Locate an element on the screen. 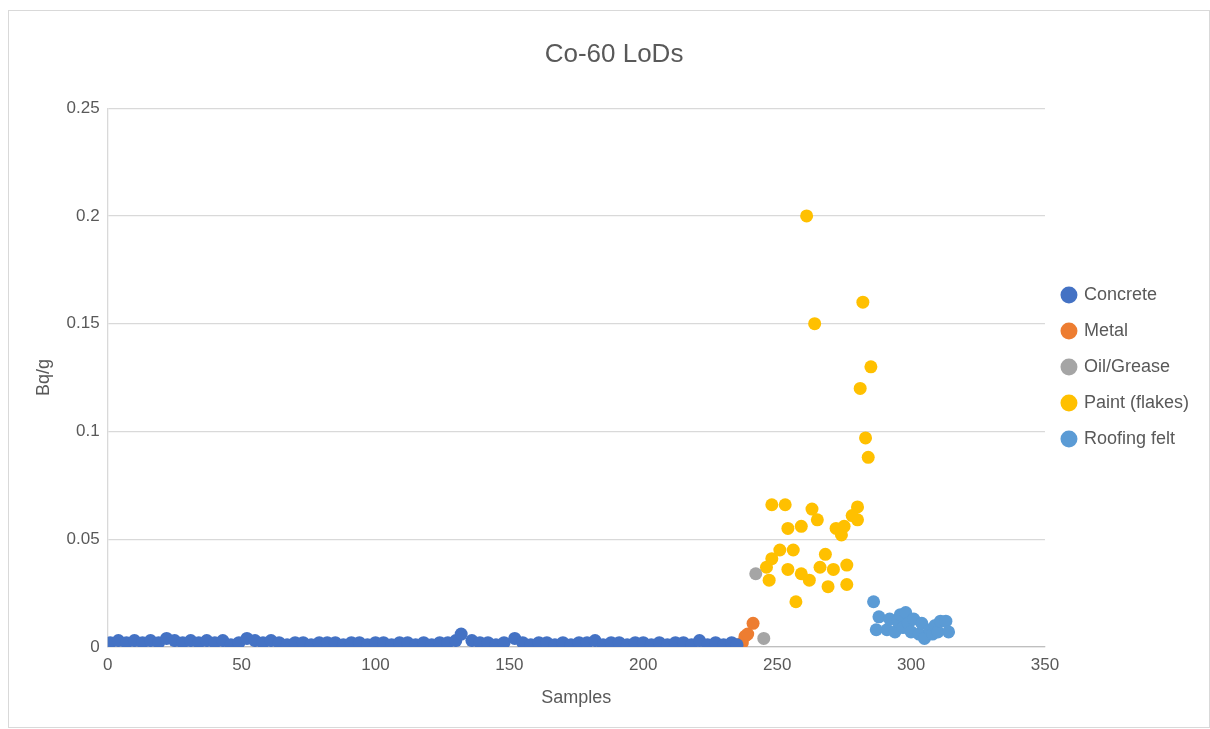 The image size is (1210, 729). legend-label: Roofing felt is located at coordinates (1129, 437).